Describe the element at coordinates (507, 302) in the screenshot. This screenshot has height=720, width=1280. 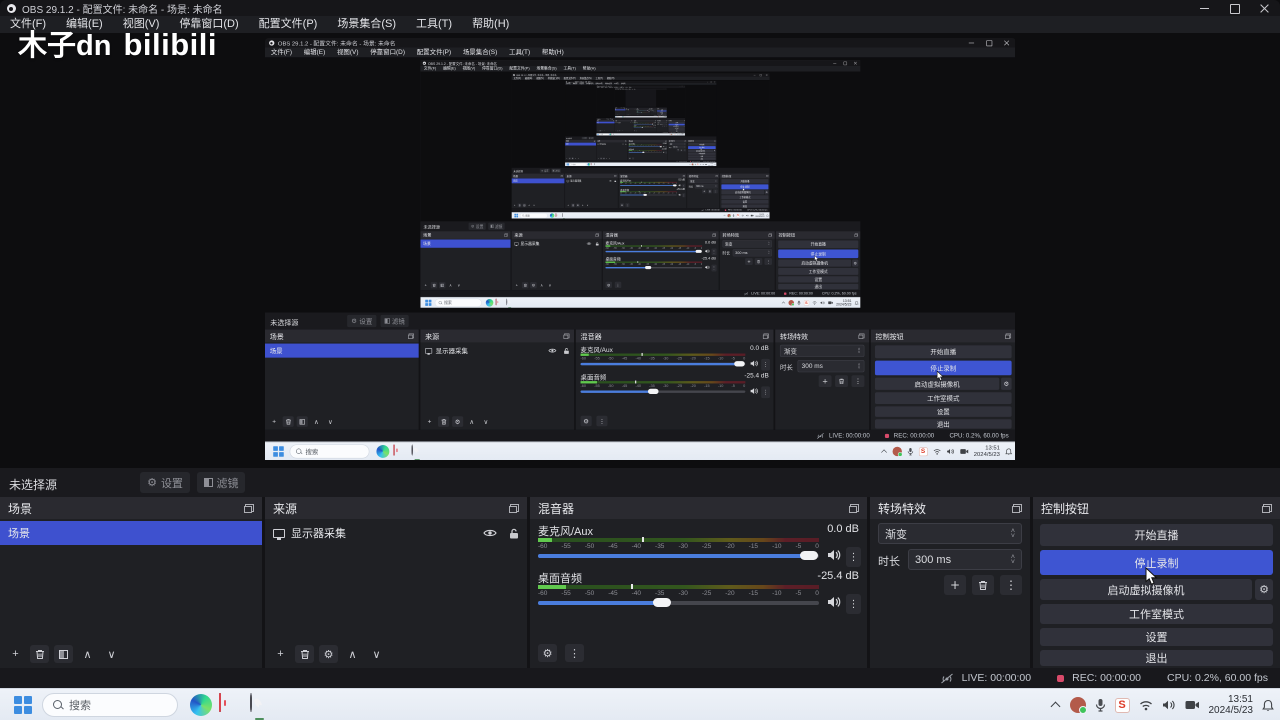
I see `obs-taskbar-icon` at that location.